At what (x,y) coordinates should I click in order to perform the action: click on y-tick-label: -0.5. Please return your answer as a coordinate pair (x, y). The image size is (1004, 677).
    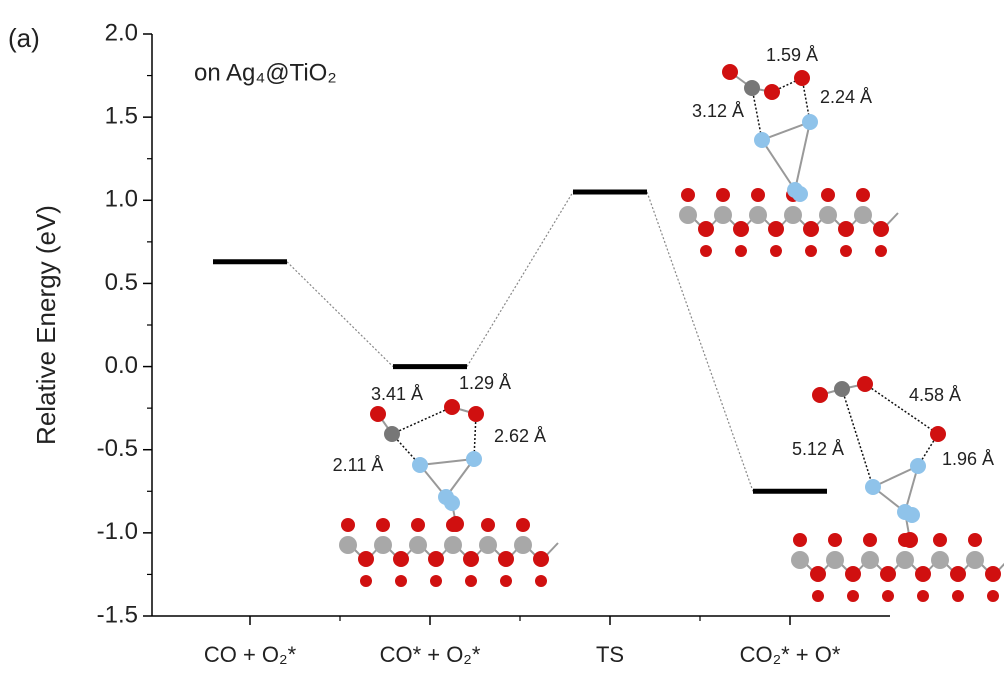
    Looking at the image, I should click on (117, 448).